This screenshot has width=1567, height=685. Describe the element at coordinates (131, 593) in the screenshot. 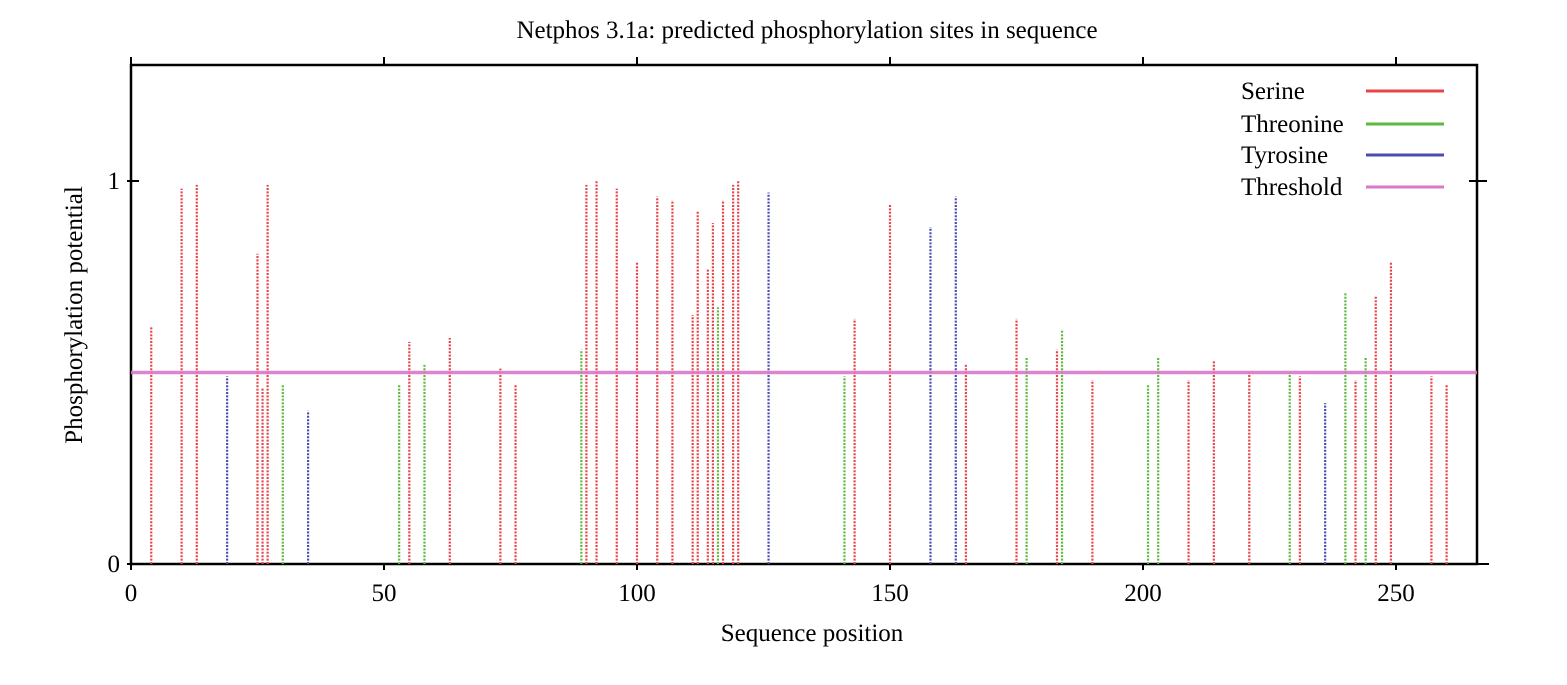

I see `x-tick-label: 0` at that location.